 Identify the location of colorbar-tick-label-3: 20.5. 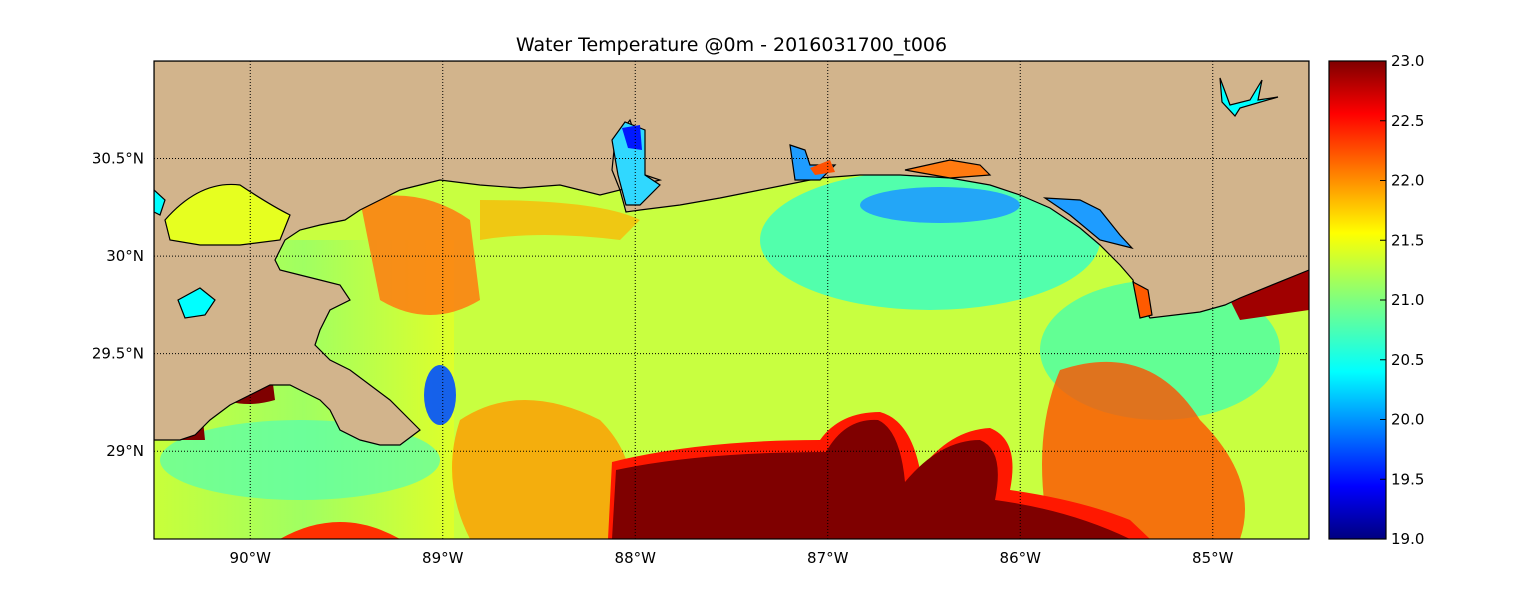
(1407, 360).